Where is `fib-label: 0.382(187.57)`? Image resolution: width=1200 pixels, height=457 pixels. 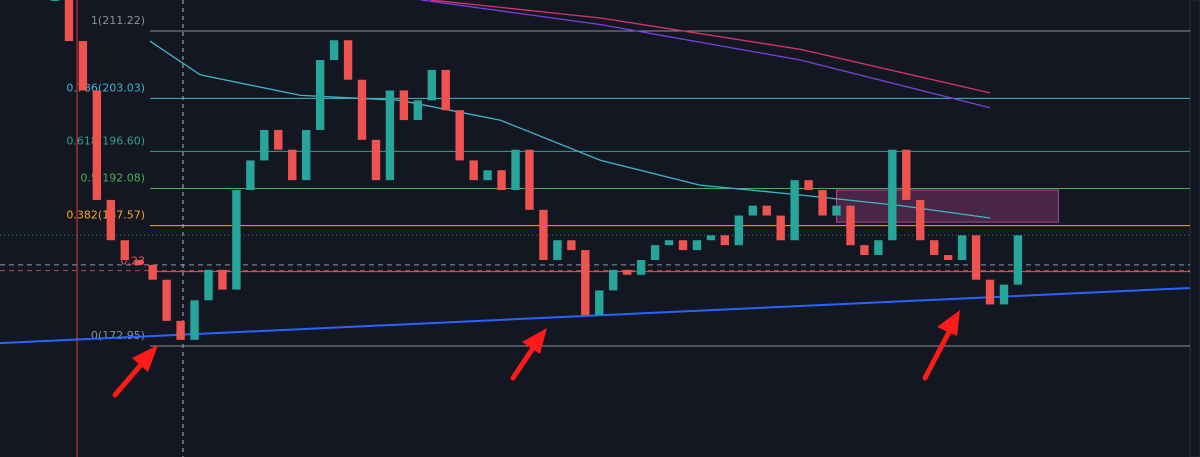
fib-label: 0.382(187.57) is located at coordinates (105, 215).